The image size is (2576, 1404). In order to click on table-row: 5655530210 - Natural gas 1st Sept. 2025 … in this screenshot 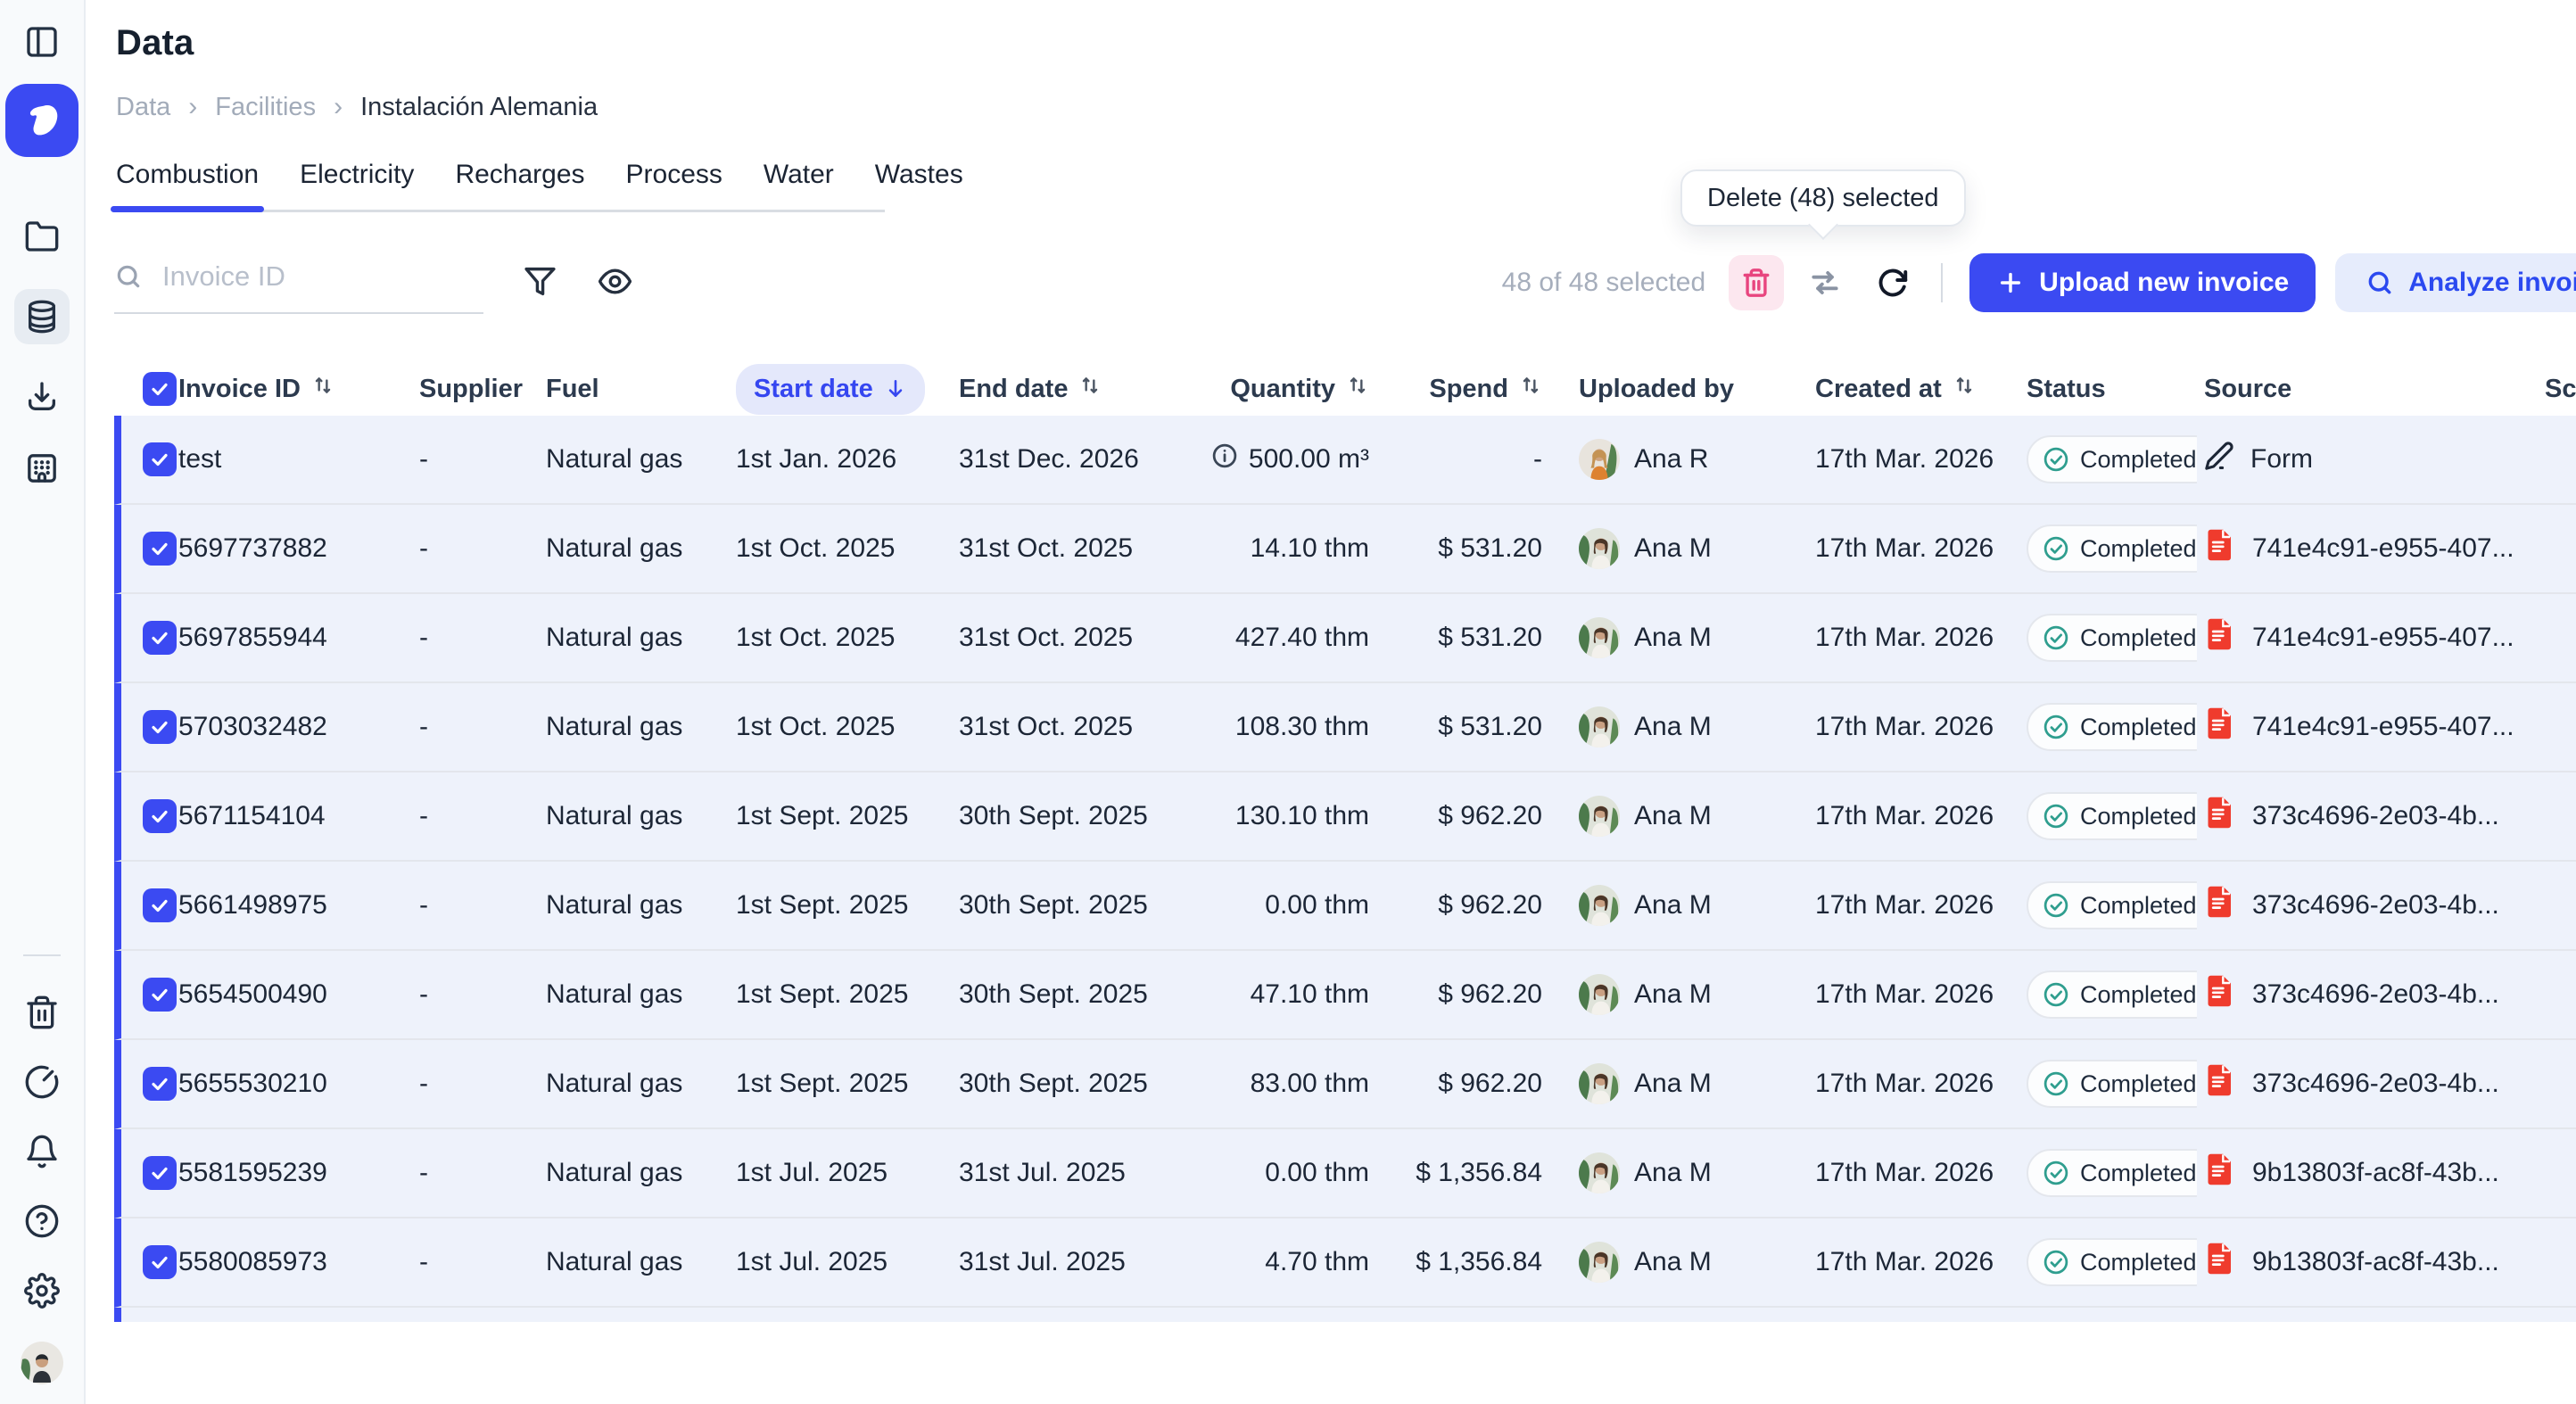, I will do `click(1345, 1084)`.